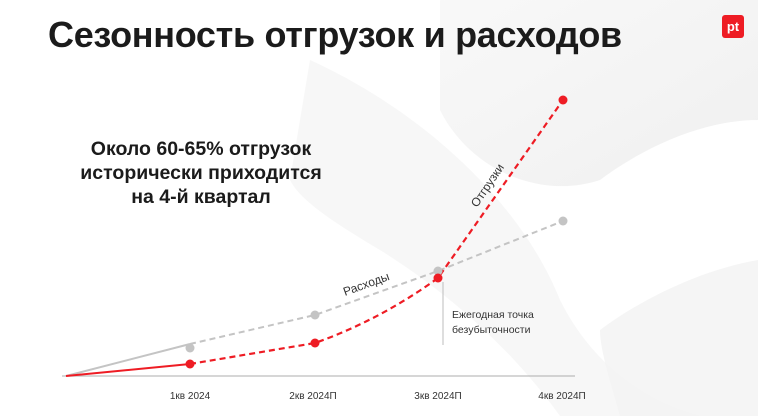 This screenshot has width=758, height=416. I want to click on callout-line: исторически приходится, so click(201, 173).